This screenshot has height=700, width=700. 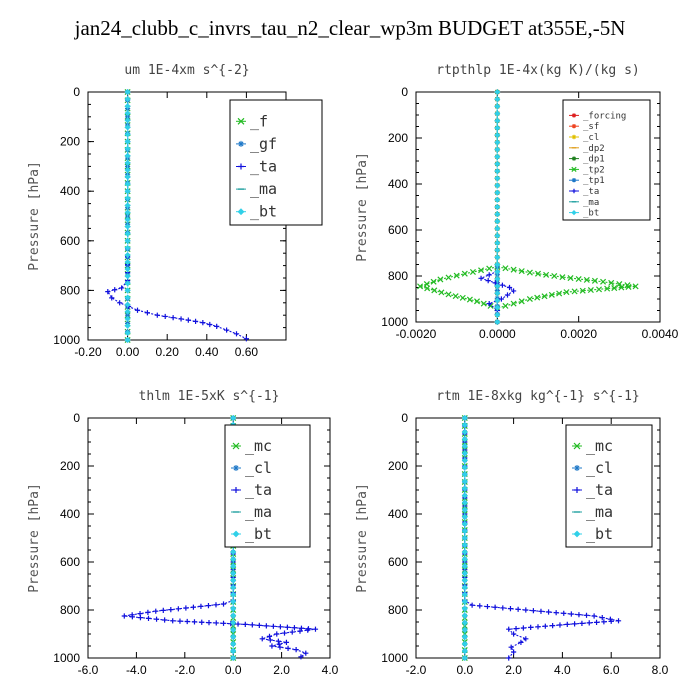 I want to click on legend-box, so click(x=606, y=160).